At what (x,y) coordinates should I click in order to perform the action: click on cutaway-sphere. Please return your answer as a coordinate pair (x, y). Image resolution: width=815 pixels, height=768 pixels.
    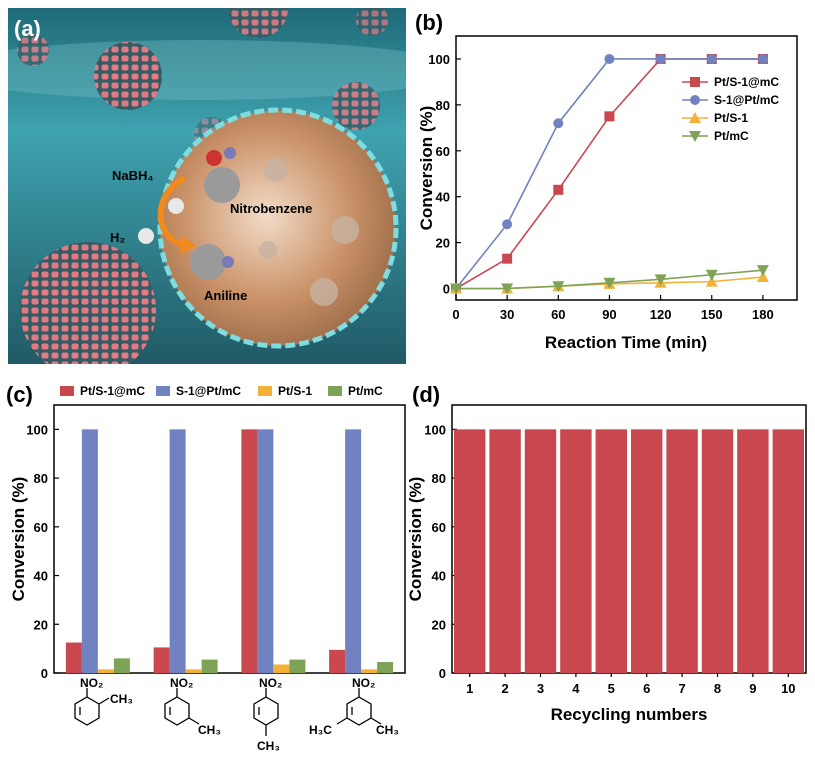
    Looking at the image, I should click on (278, 228).